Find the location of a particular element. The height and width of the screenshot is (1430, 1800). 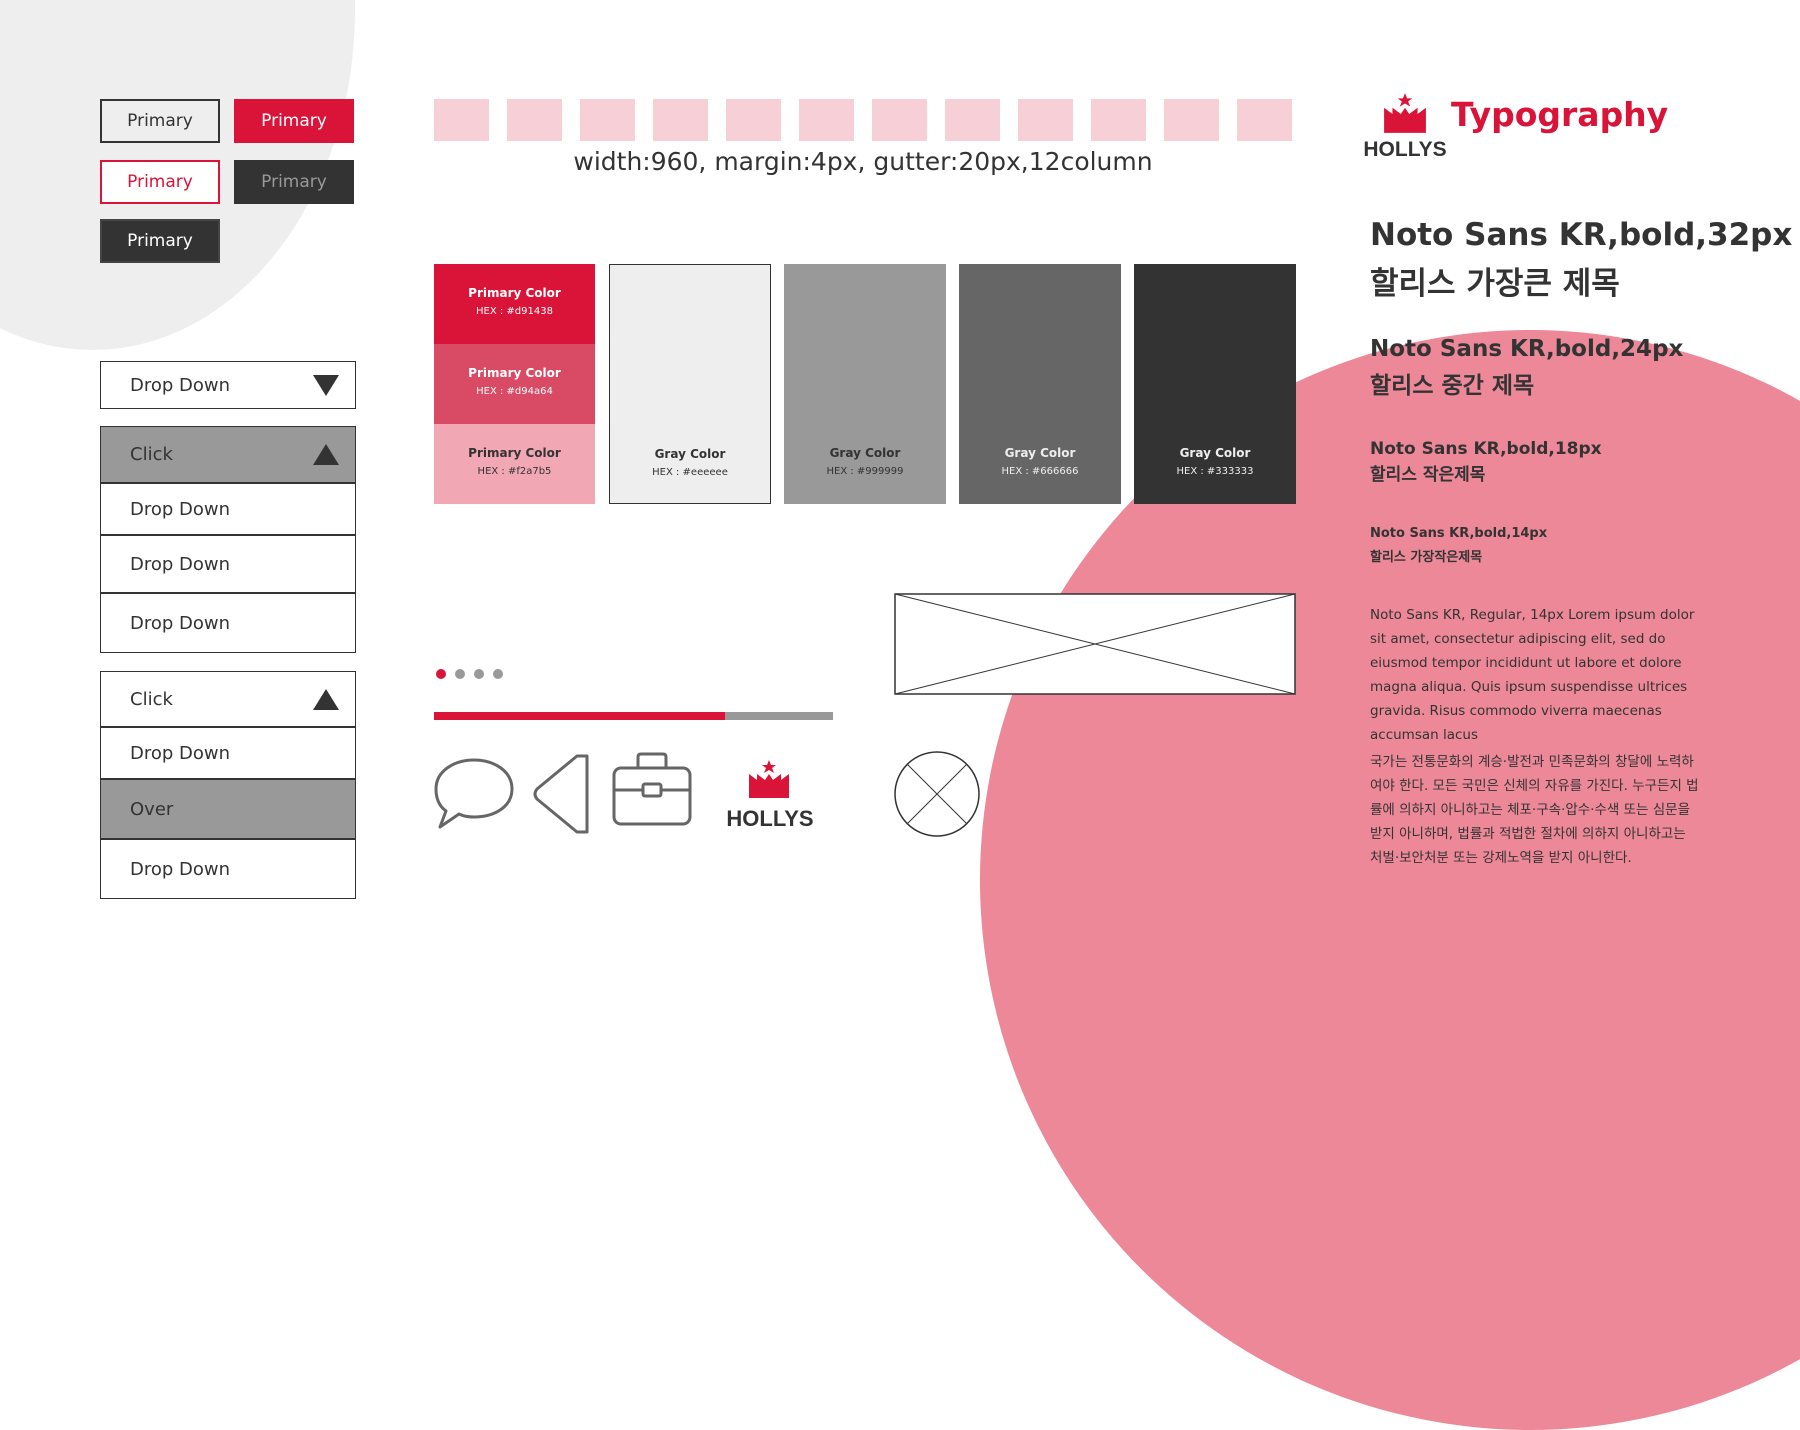

speech-bubble-icon is located at coordinates (474, 793).